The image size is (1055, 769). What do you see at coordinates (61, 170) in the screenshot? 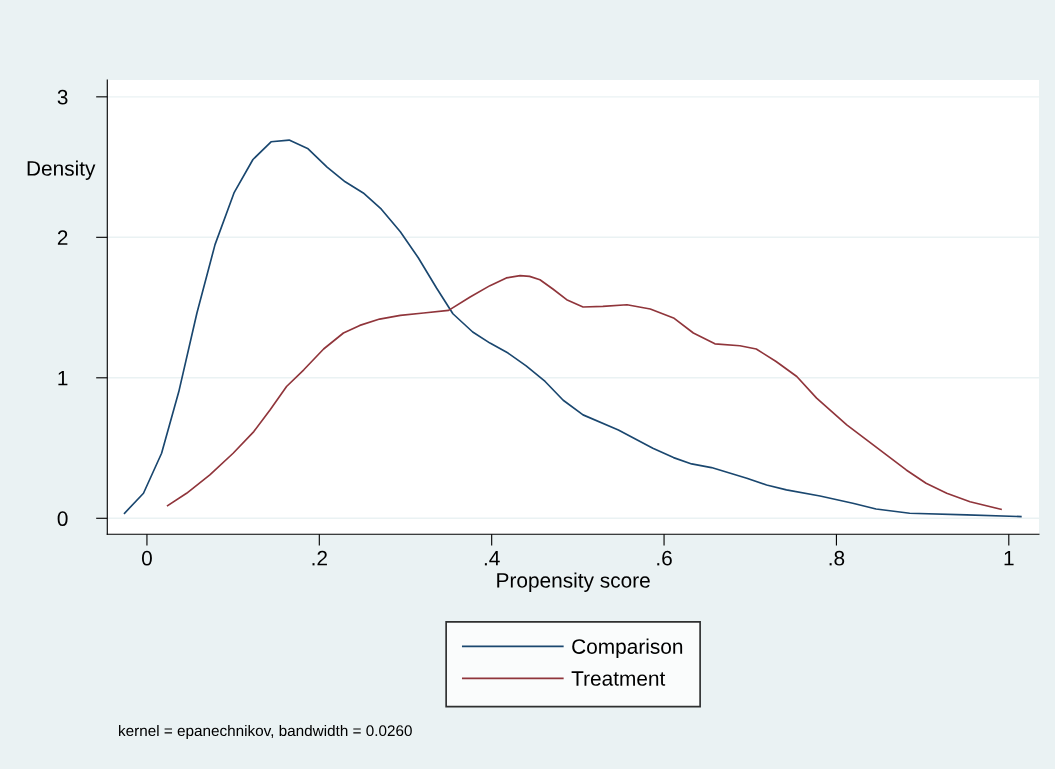
I see `y-axis-title: Density` at bounding box center [61, 170].